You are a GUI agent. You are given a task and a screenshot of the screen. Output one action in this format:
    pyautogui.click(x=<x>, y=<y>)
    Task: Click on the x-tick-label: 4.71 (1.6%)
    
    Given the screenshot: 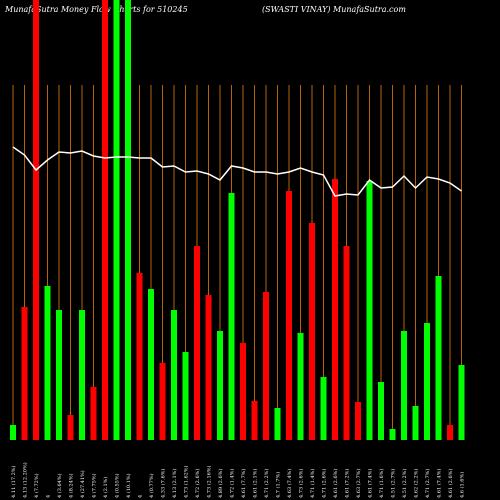 What is the action you would take?
    pyautogui.click(x=381, y=483)
    